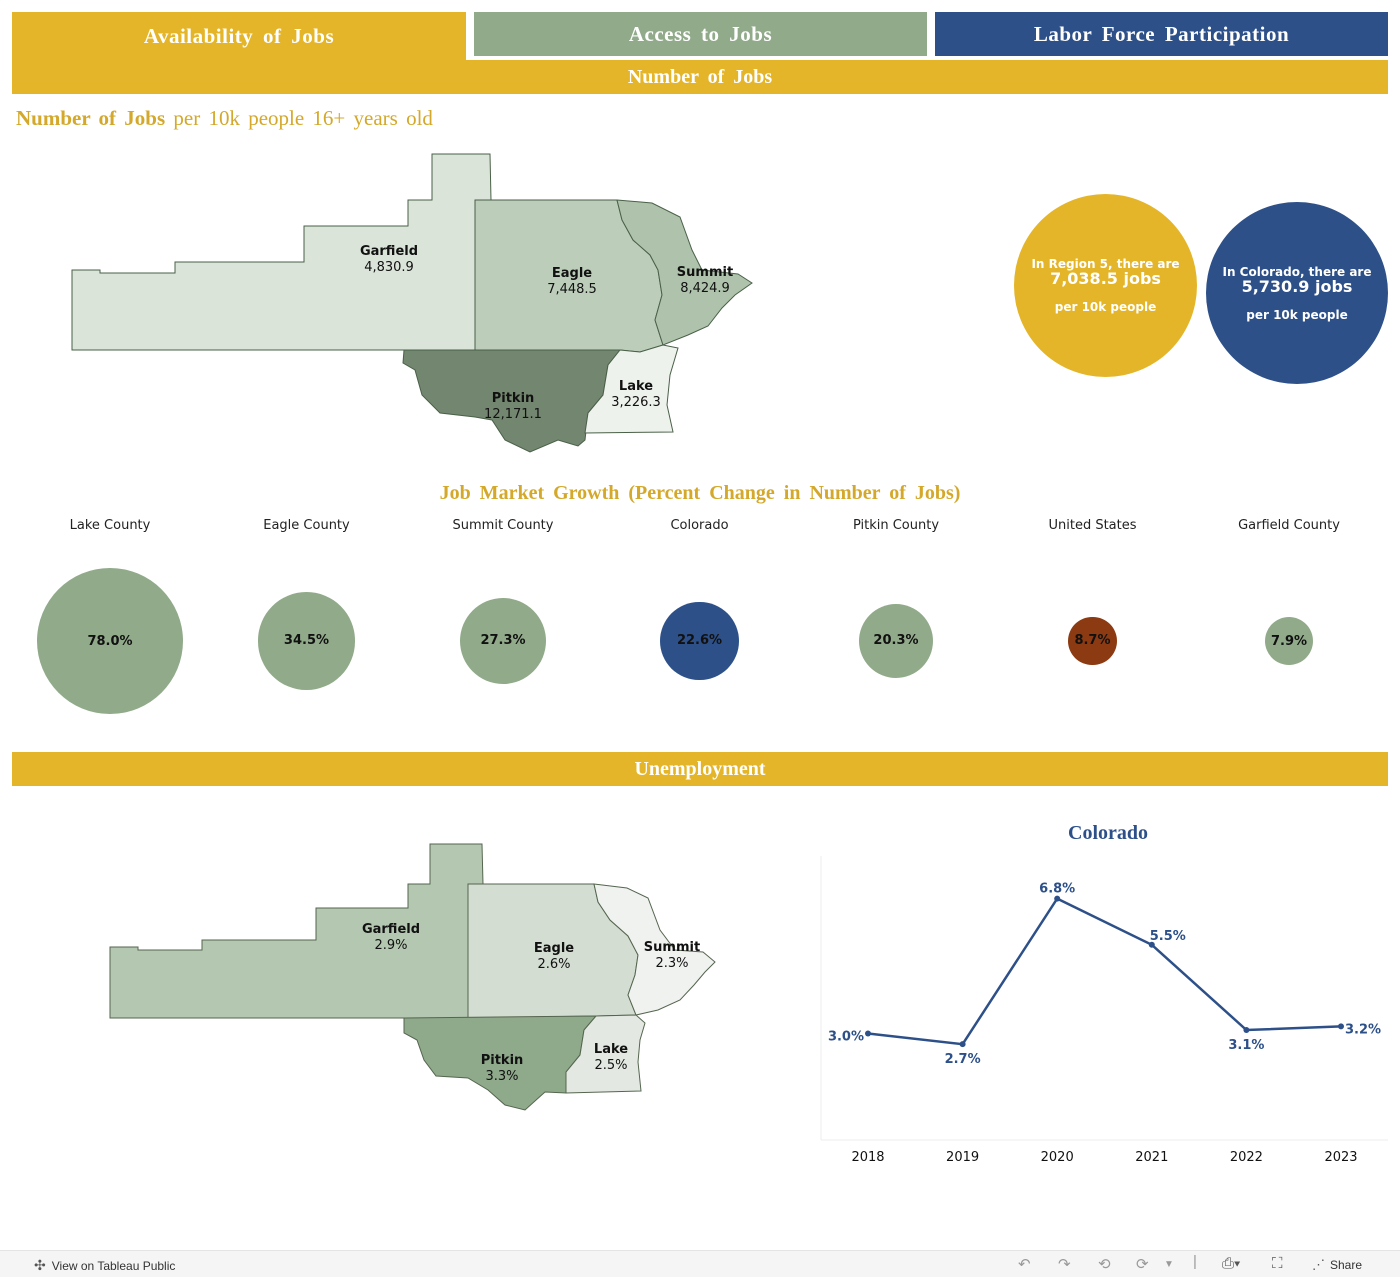 The width and height of the screenshot is (1400, 1277). What do you see at coordinates (1151, 1157) in the screenshot?
I see `x-tick-label: 2021` at bounding box center [1151, 1157].